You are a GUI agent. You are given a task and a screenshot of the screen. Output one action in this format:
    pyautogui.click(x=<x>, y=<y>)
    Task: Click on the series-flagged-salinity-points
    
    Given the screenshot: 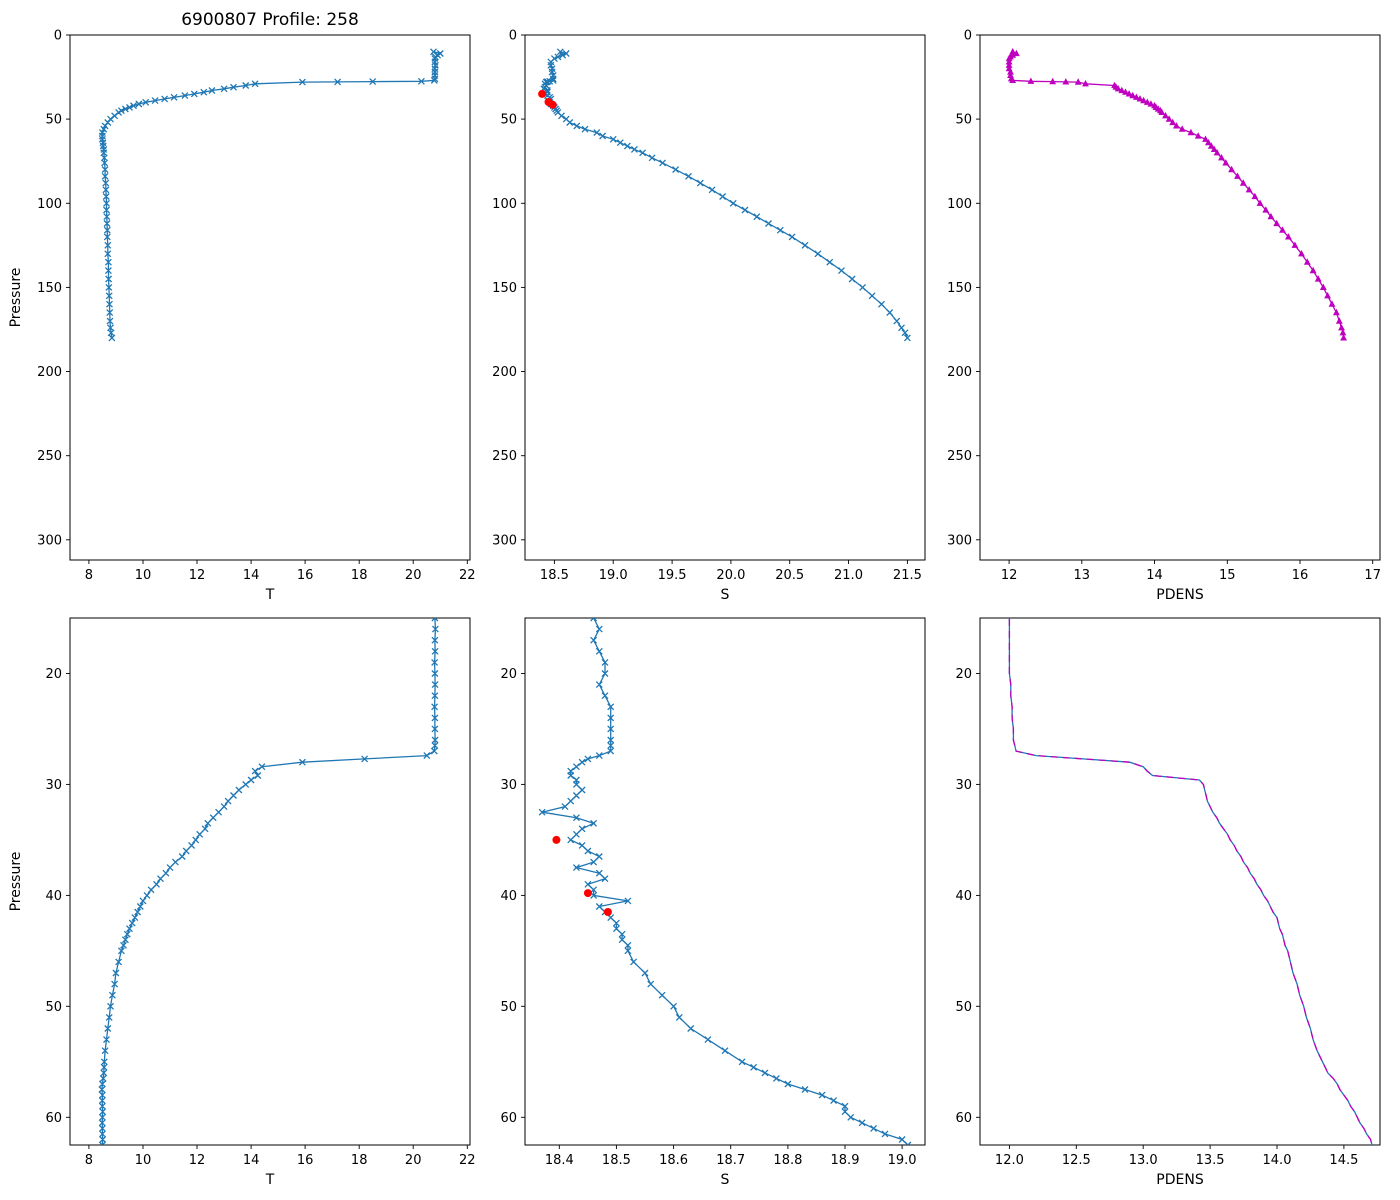 What is the action you would take?
    pyautogui.click(x=547, y=99)
    